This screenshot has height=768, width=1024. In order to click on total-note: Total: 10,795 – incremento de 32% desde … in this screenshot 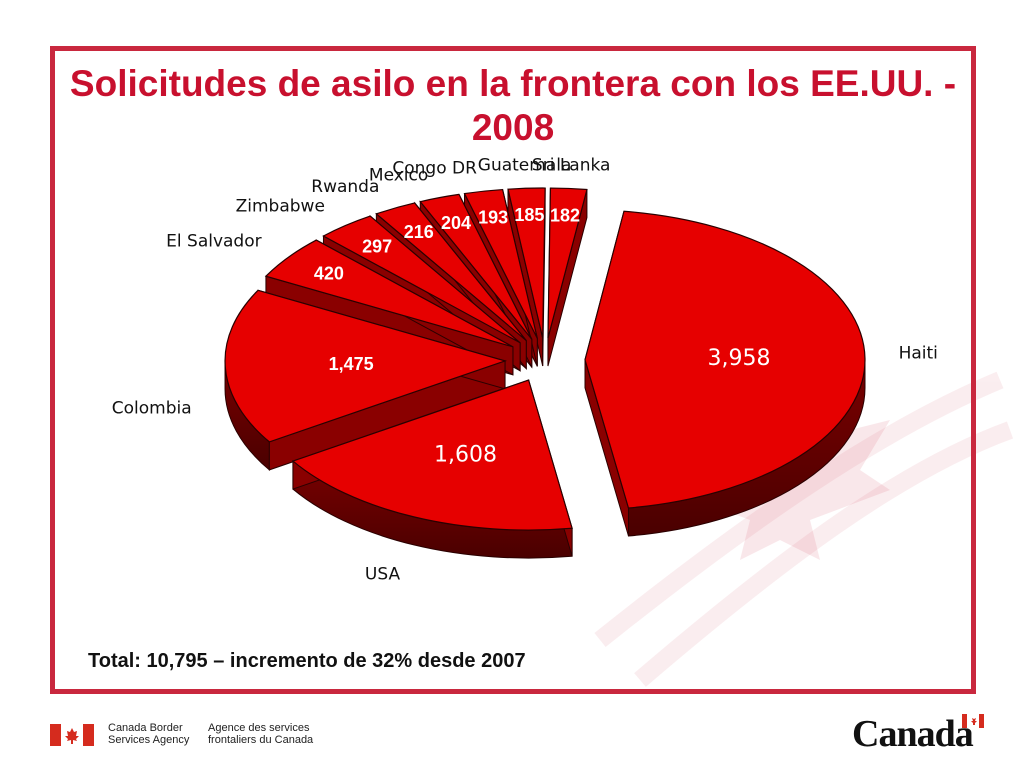, I will do `click(307, 661)`.